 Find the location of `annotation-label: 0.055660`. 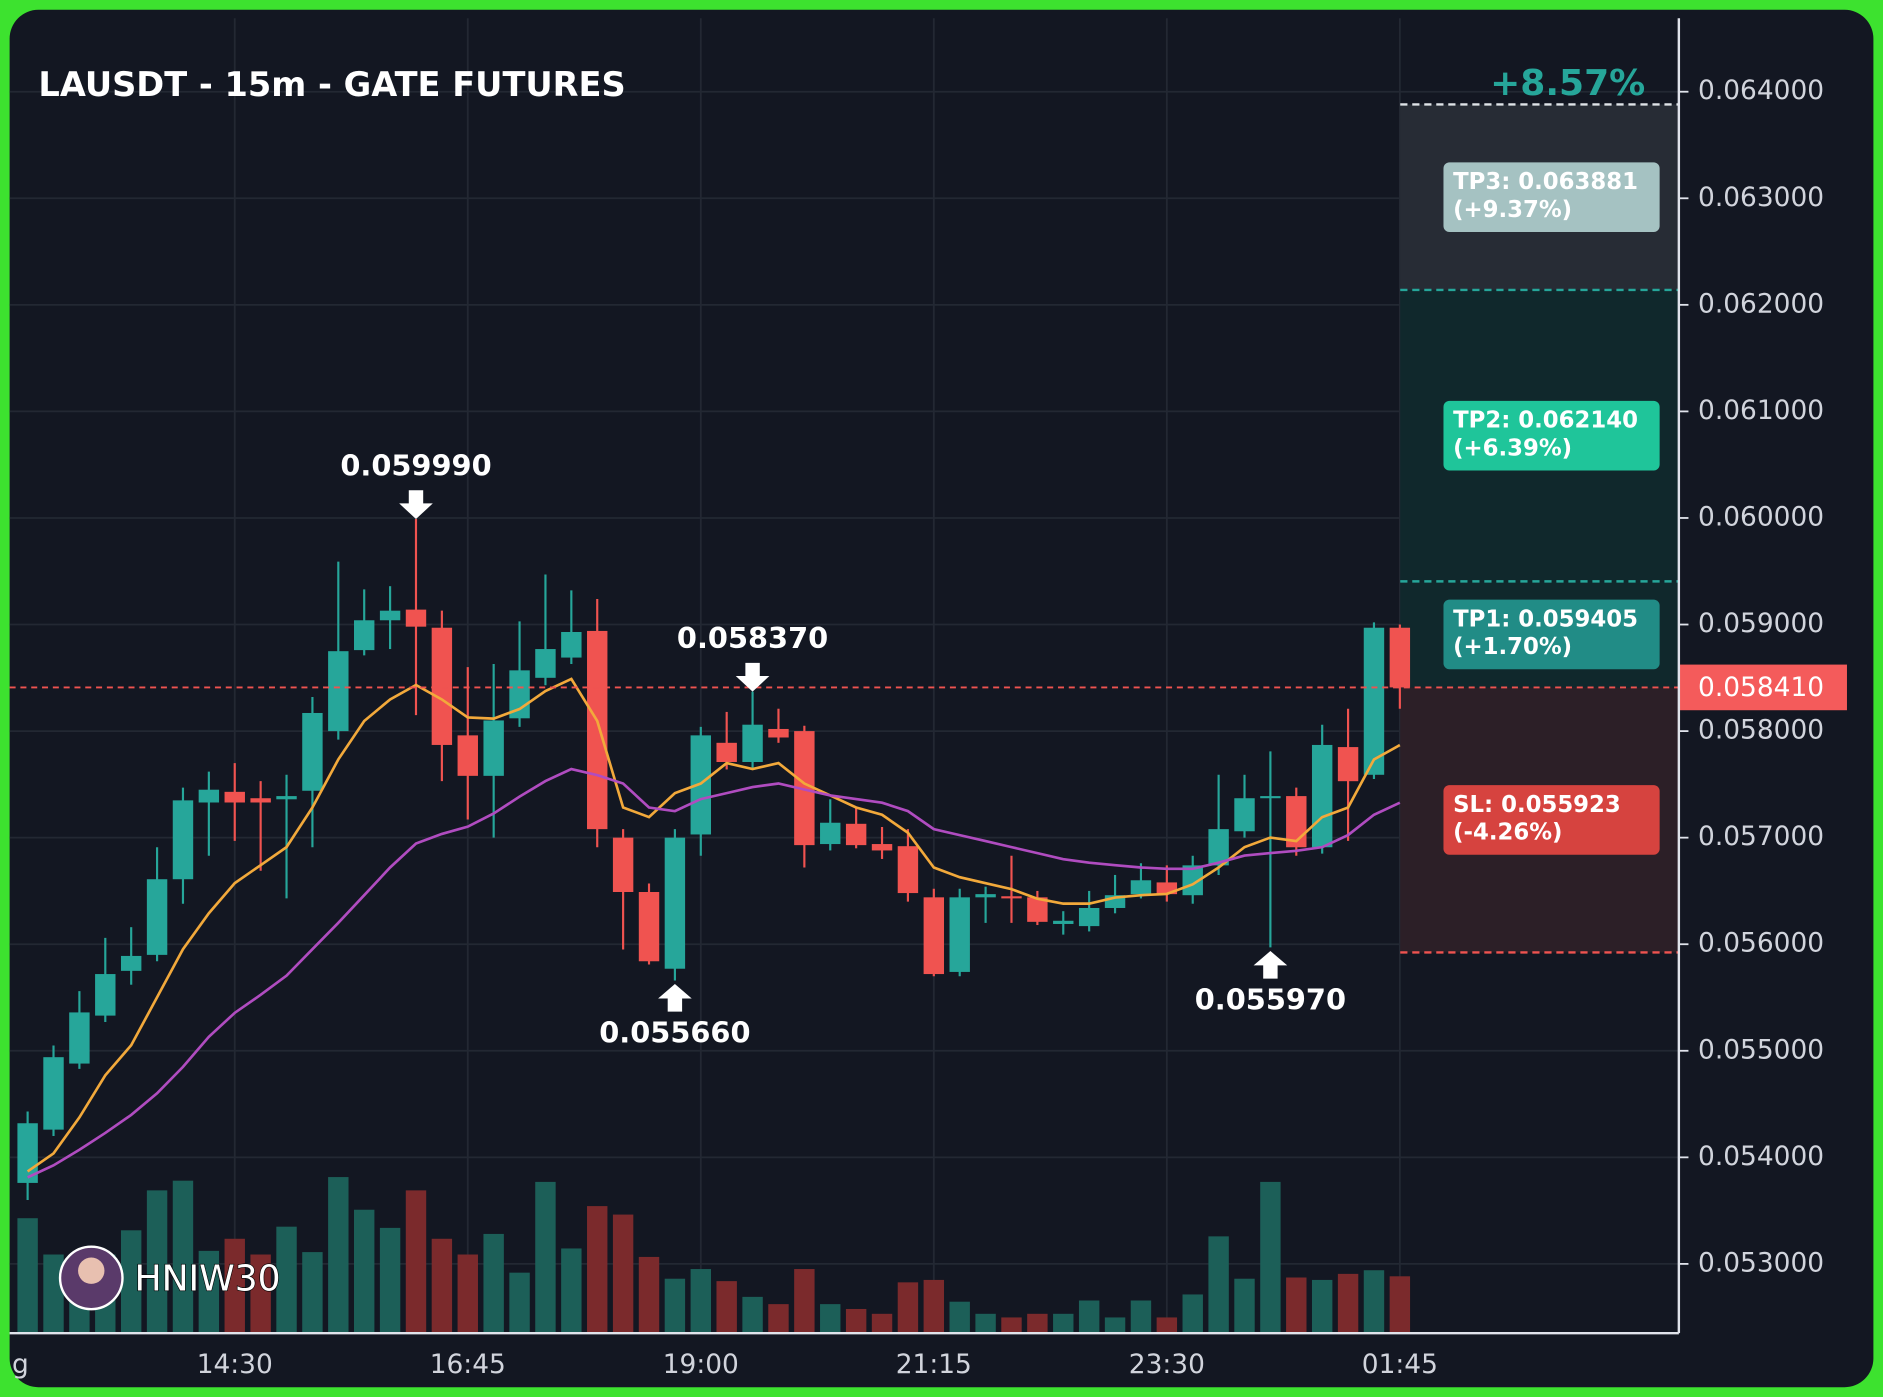

annotation-label: 0.055660 is located at coordinates (674, 1032).